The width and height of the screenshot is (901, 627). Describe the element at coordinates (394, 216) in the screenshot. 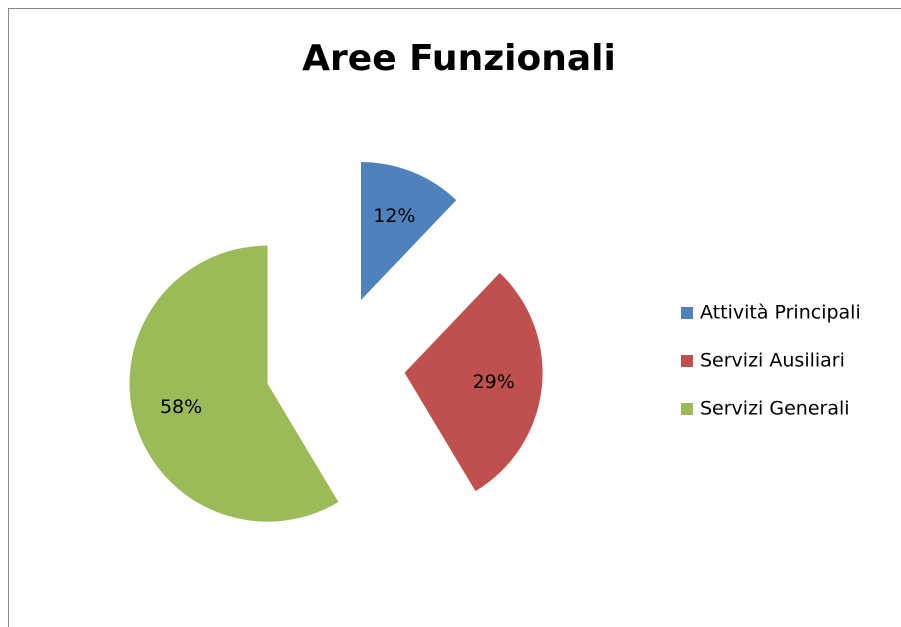

I see `data-label: 12%` at that location.